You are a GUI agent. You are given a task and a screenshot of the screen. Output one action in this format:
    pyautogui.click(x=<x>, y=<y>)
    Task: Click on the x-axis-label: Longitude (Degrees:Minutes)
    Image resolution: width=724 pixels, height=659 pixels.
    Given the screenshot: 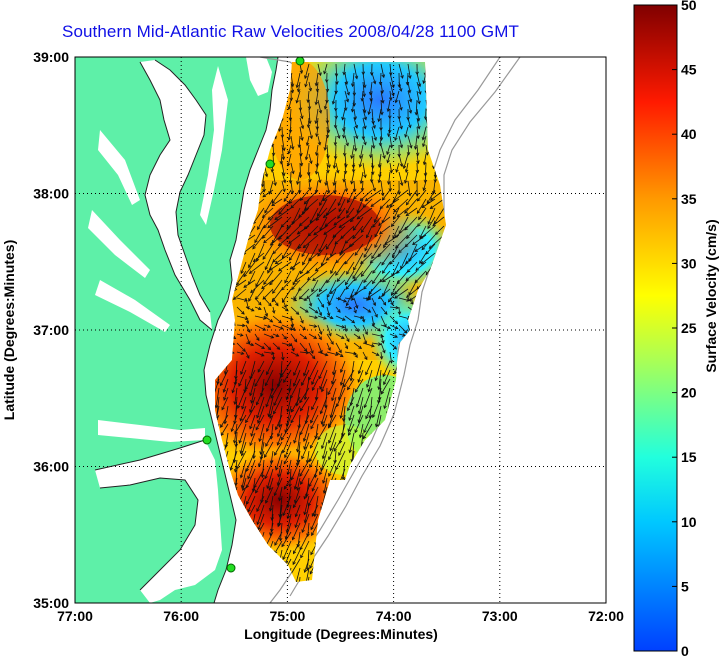 What is the action you would take?
    pyautogui.click(x=341, y=634)
    